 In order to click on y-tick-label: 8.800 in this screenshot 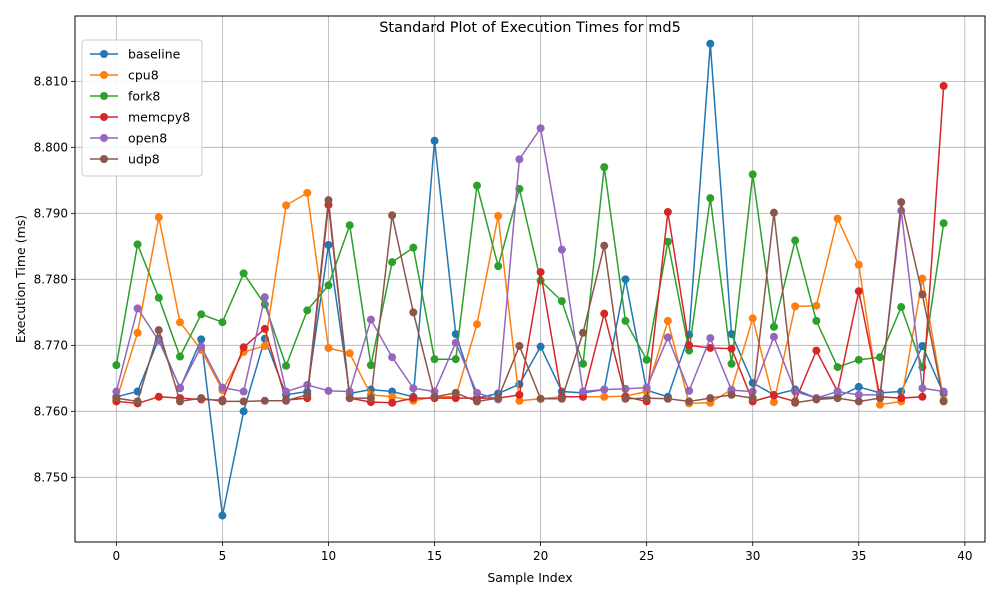, I will do `click(51, 147)`.